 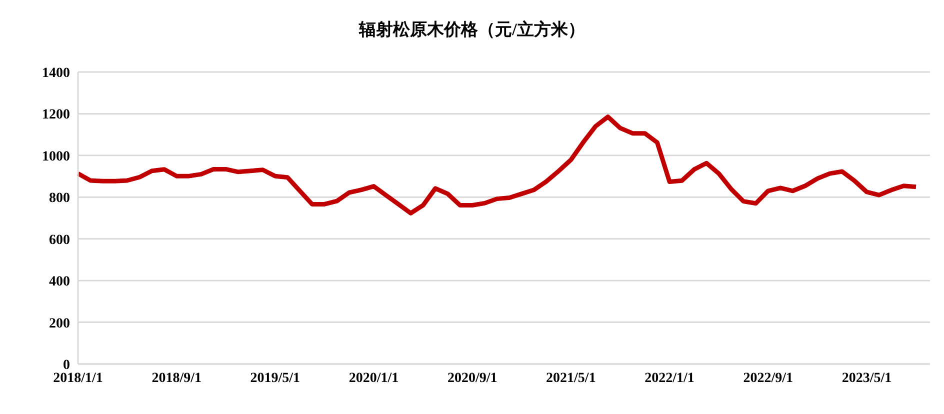 I want to click on x-tick-label: 2018/9/1, so click(x=177, y=378).